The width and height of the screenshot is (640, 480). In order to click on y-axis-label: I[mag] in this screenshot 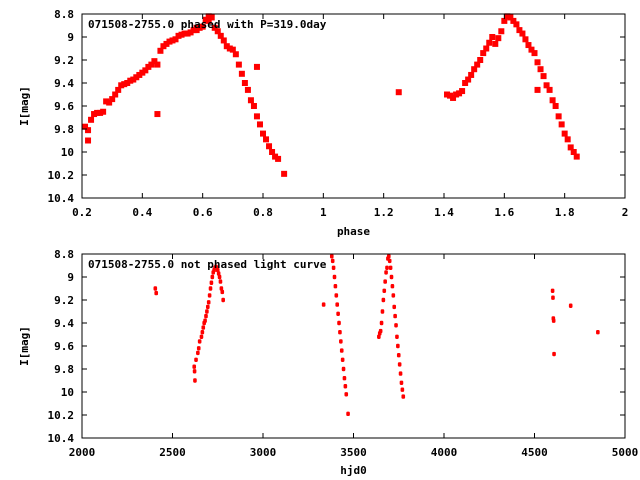, I will do `click(24, 346)`.